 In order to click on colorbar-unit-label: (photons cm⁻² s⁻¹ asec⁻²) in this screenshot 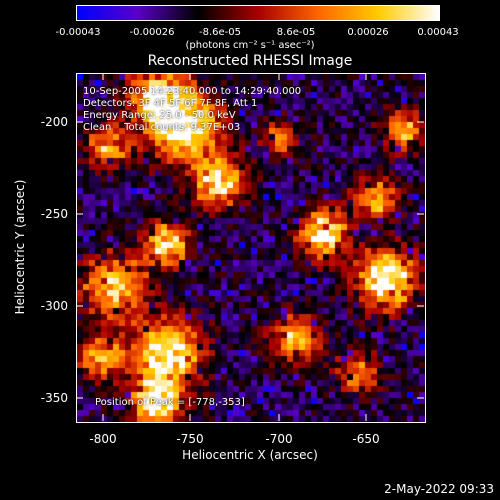, I will do `click(250, 45)`.